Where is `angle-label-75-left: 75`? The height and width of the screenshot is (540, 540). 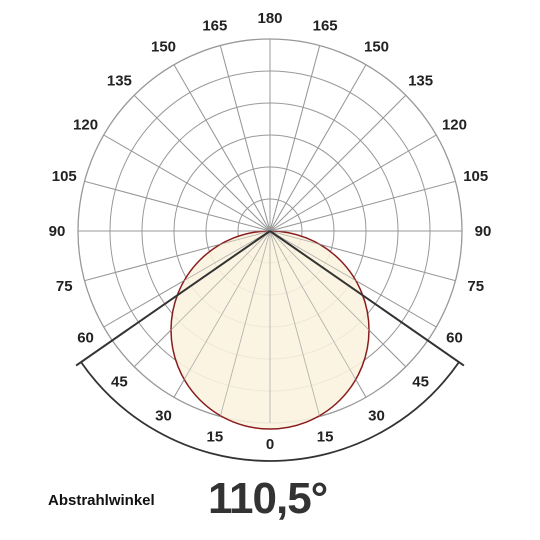 angle-label-75-left: 75 is located at coordinates (64, 286).